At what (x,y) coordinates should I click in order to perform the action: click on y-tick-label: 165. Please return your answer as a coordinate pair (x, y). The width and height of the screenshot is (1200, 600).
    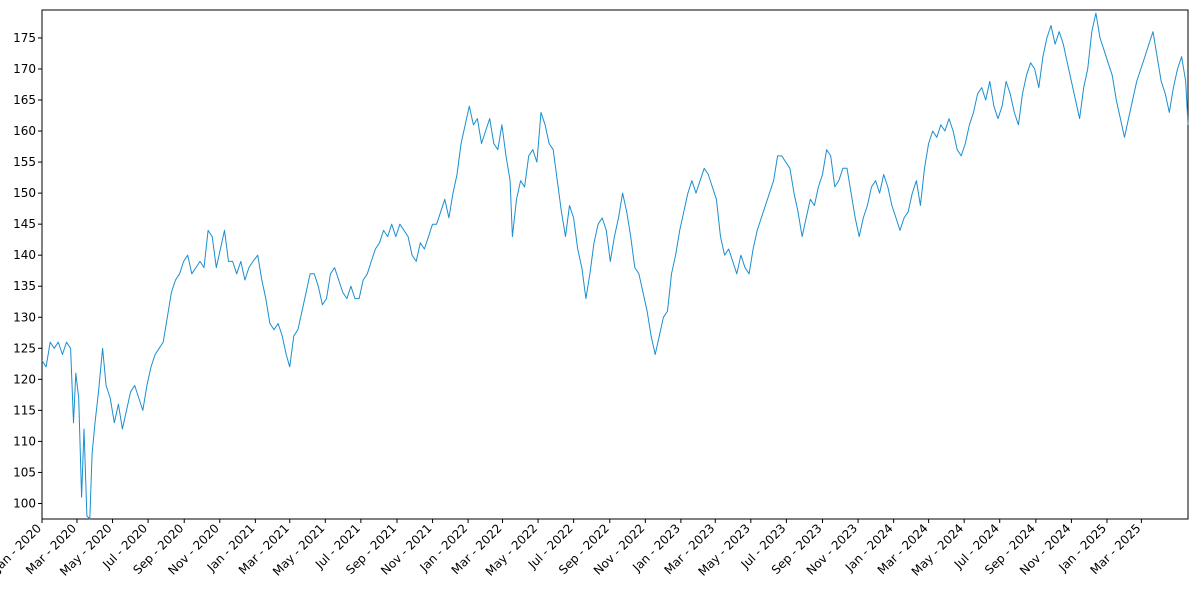
    Looking at the image, I should click on (24, 100).